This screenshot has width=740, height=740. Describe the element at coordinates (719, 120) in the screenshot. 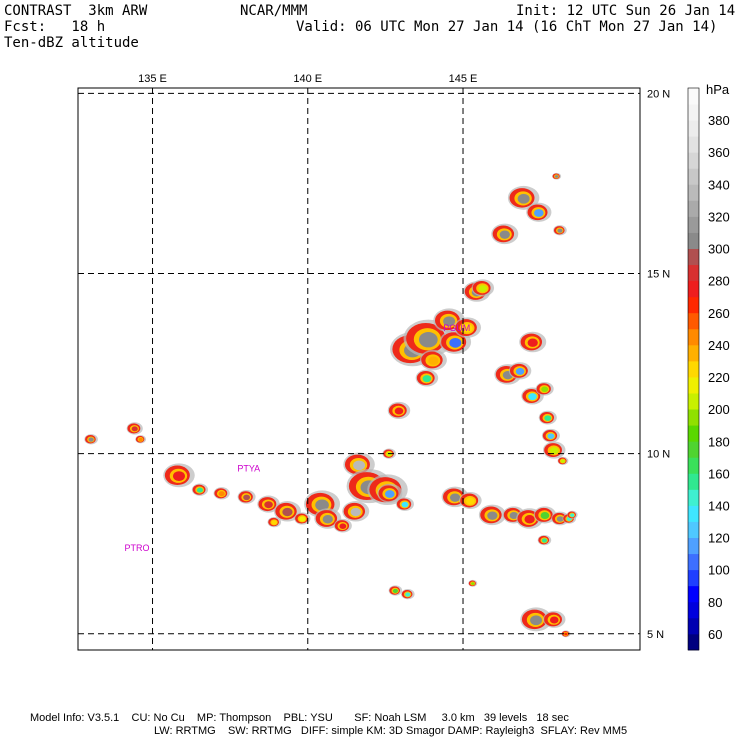

I see `colorbar-label: 380` at that location.